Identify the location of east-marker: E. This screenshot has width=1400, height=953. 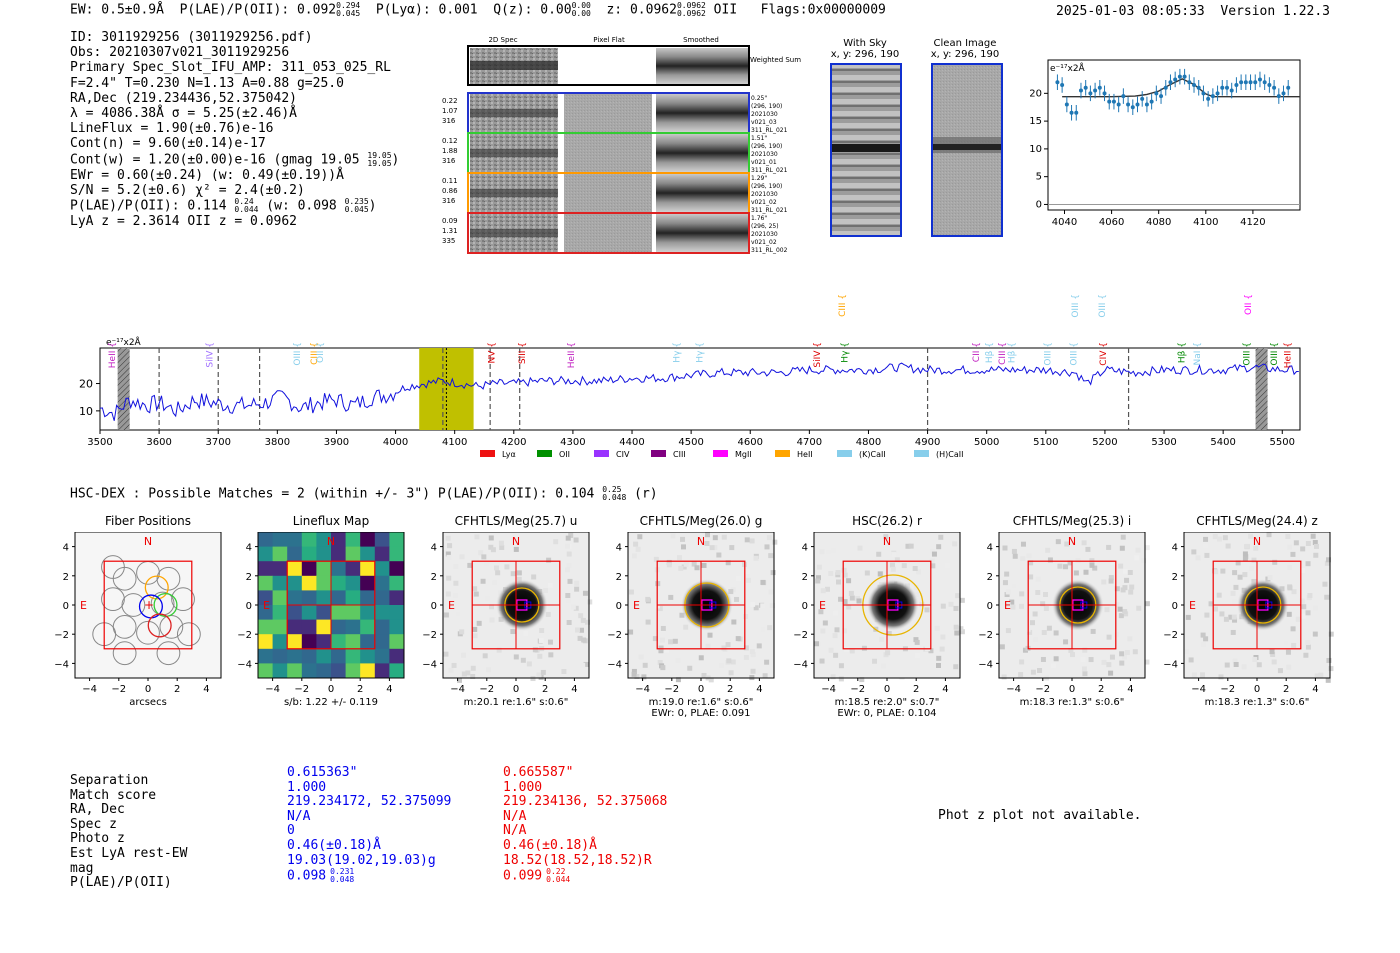
(1007, 605).